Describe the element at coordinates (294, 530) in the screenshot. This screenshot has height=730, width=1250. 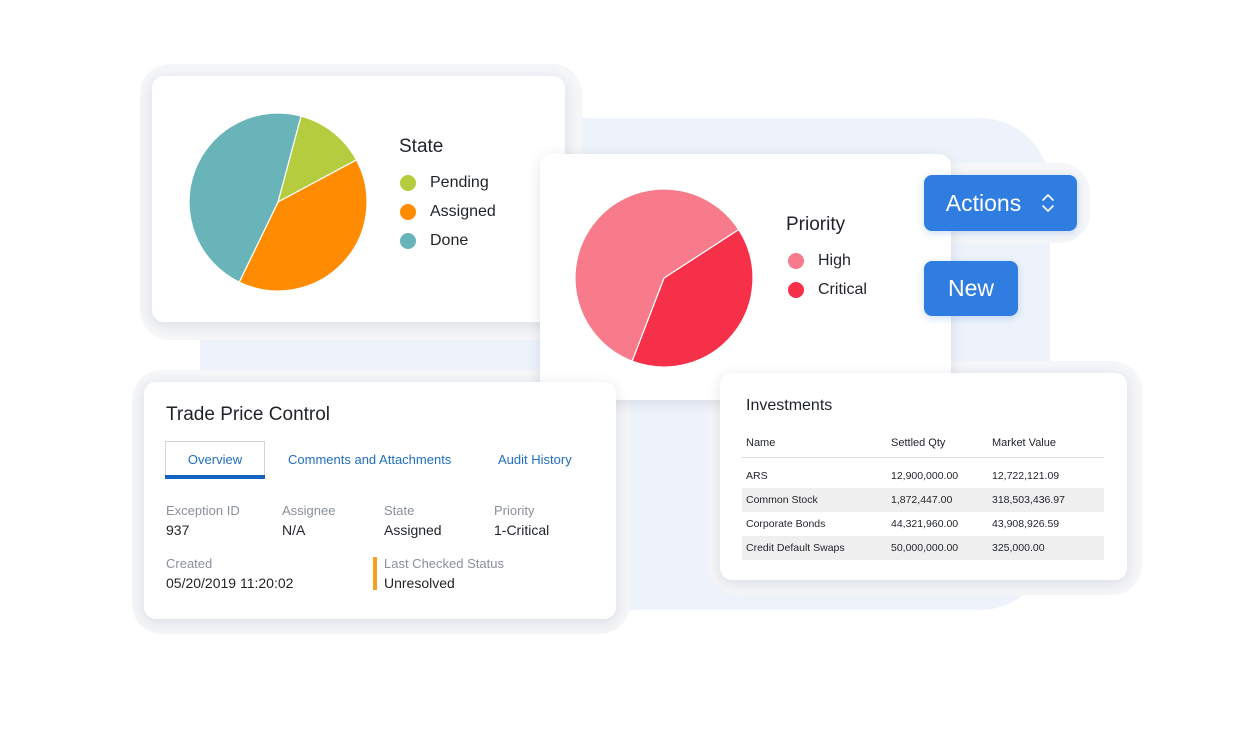
I see `assignee-value: N/A` at that location.